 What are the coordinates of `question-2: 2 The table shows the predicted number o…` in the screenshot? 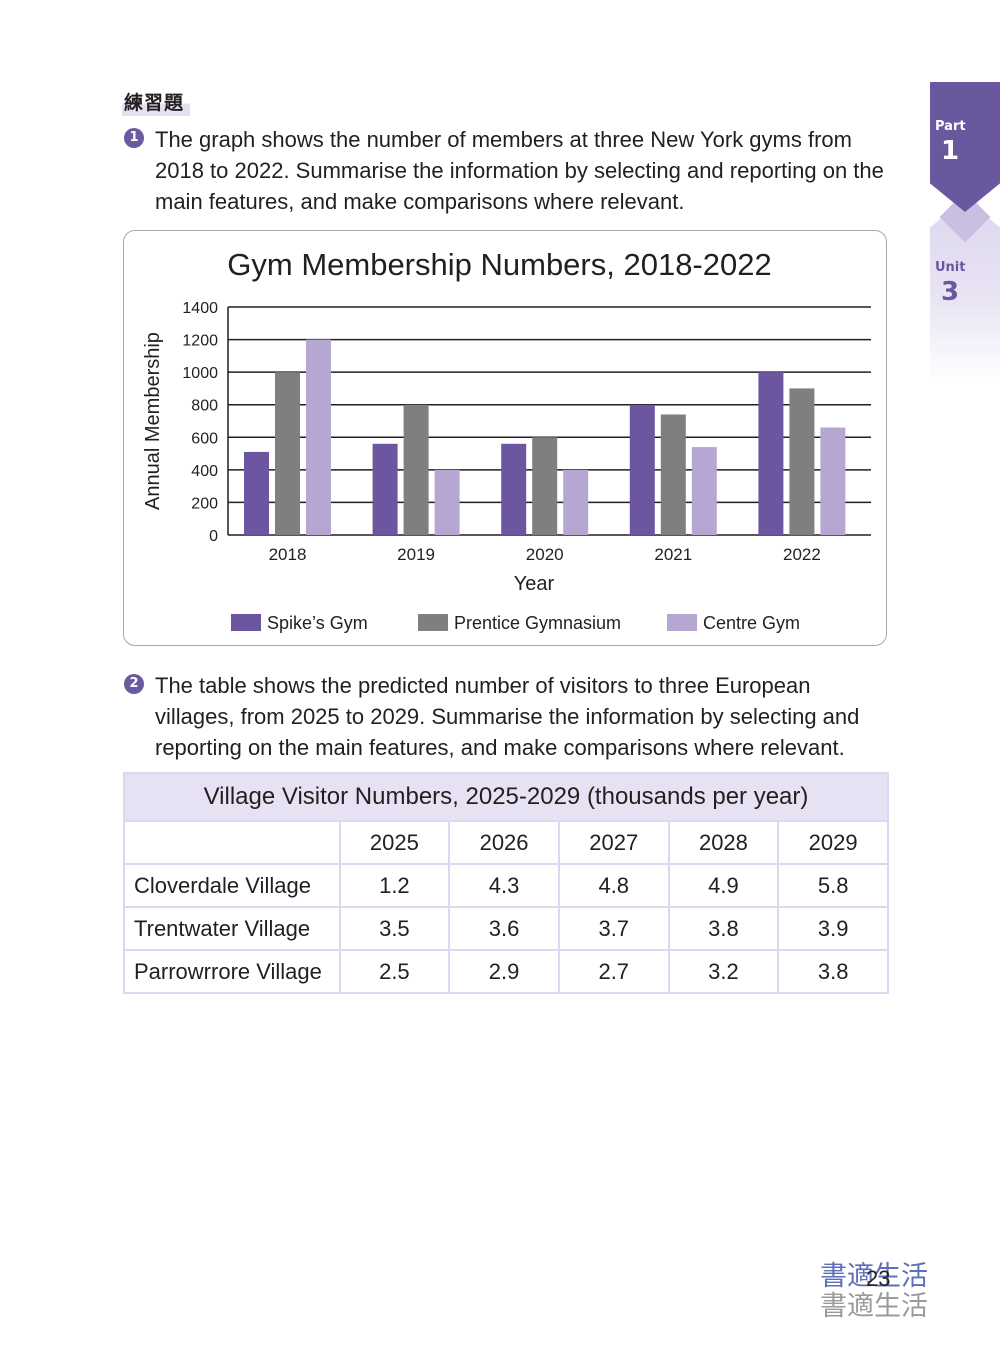 It's located at (507, 716).